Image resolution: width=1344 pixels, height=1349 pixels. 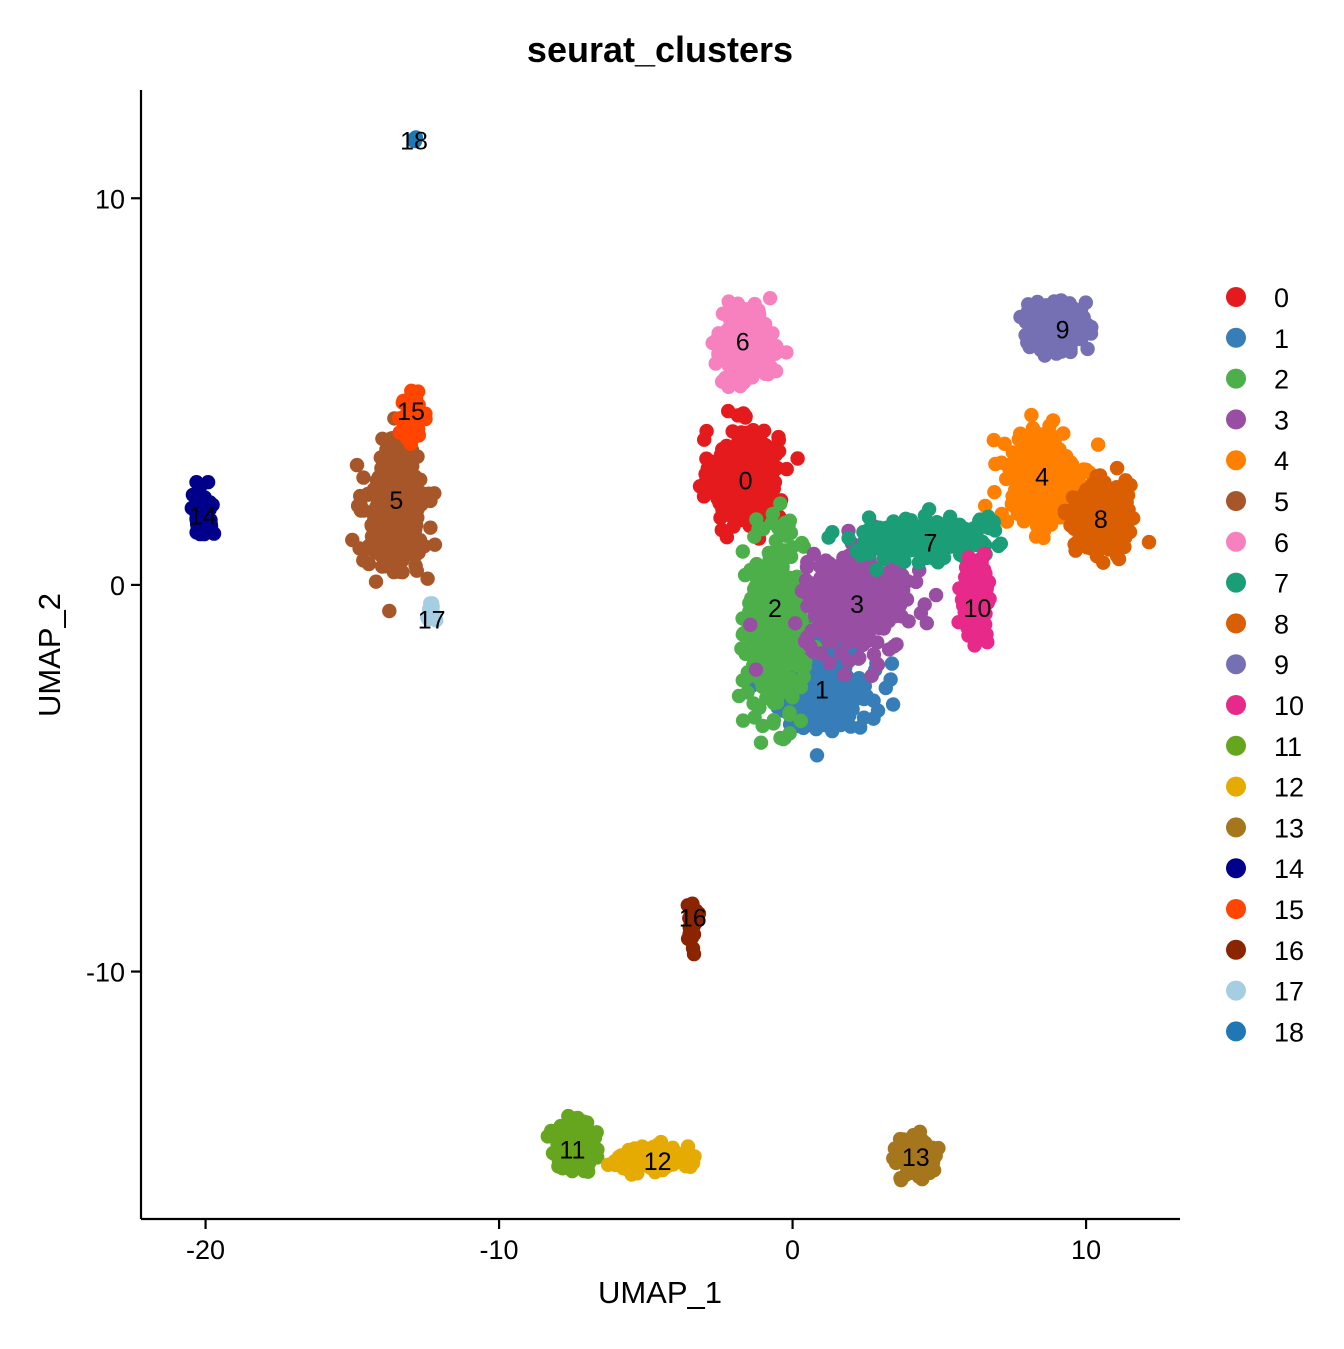 What do you see at coordinates (660, 1292) in the screenshot?
I see `x-axis-title: UMAP_1` at bounding box center [660, 1292].